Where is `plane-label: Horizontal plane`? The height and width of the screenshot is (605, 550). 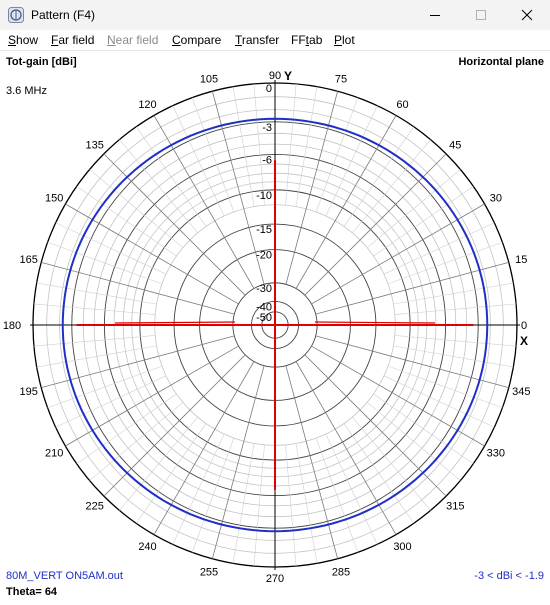
plane-label: Horizontal plane is located at coordinates (501, 62).